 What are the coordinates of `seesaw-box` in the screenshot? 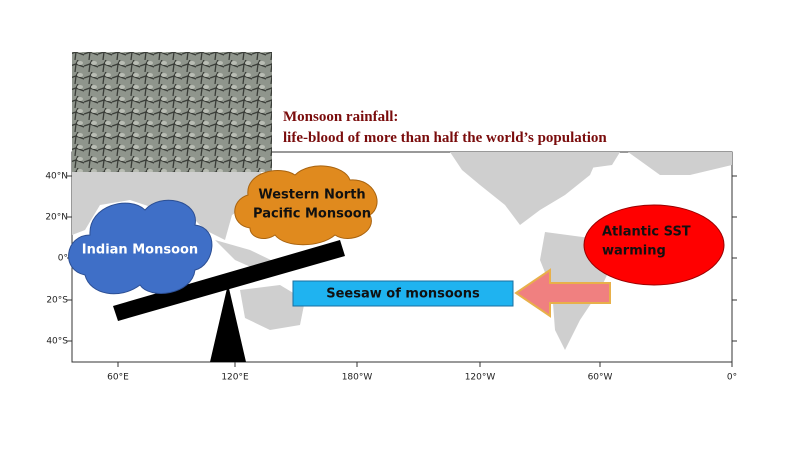 It's located at (403, 293).